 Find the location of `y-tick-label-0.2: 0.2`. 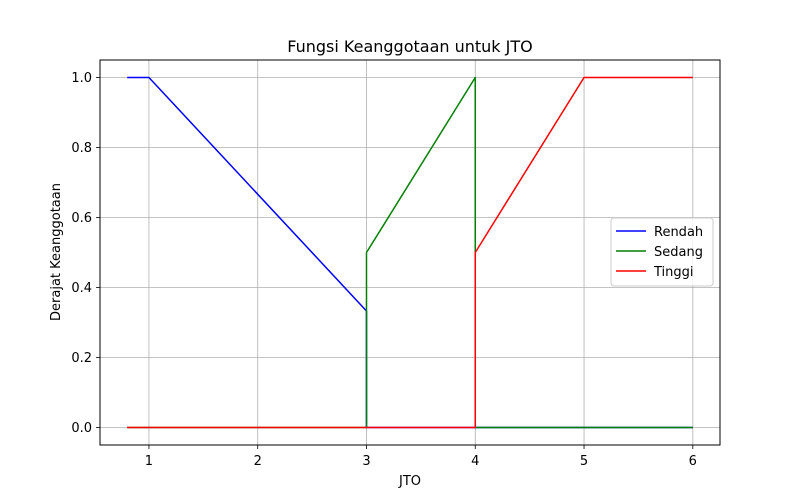

y-tick-label-0.2: 0.2 is located at coordinates (81, 358).